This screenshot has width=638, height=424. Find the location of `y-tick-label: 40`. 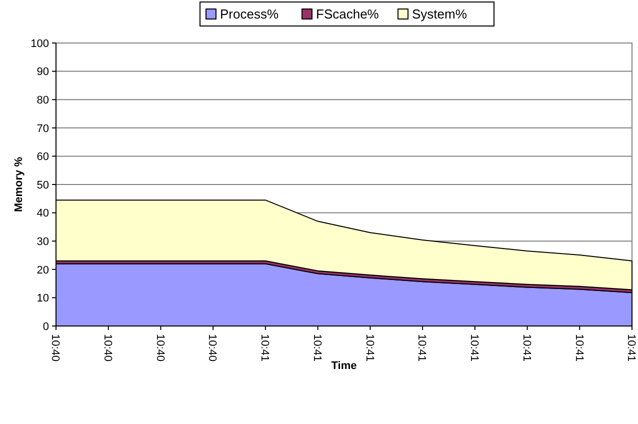

y-tick-label: 40 is located at coordinates (42, 214).